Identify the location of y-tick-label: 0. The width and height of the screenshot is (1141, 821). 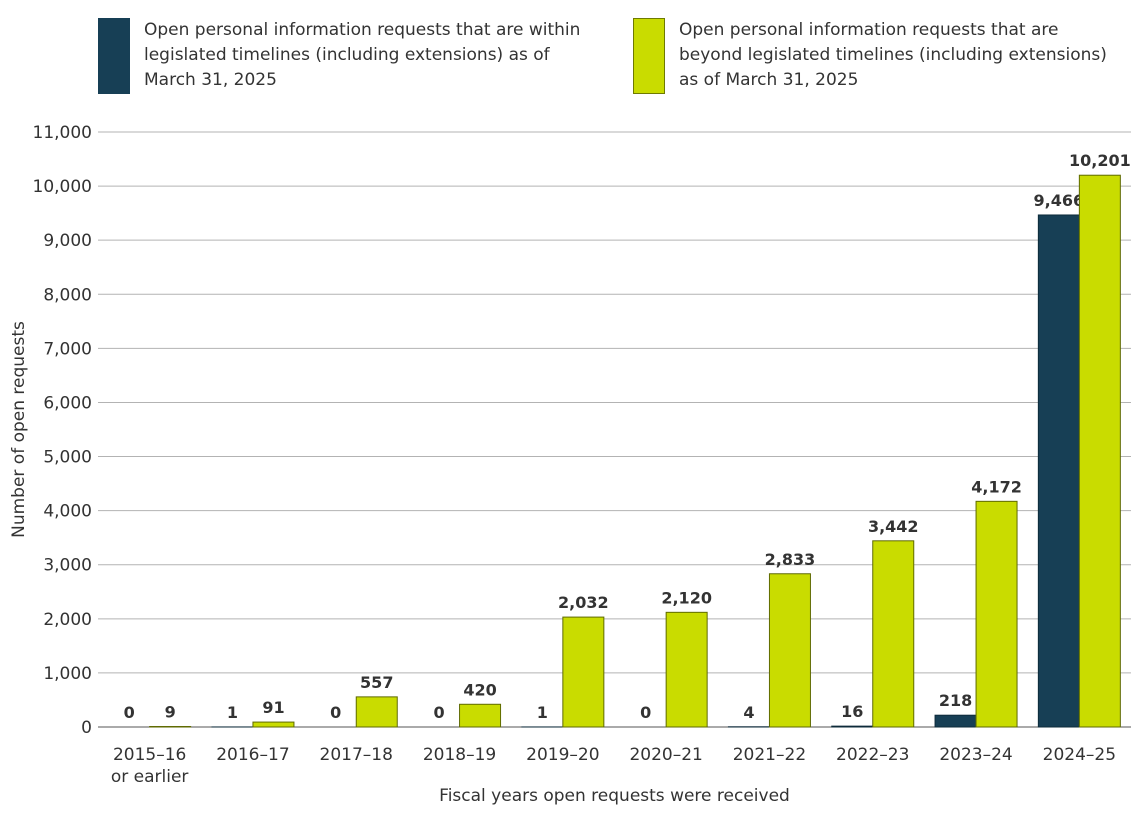
(86, 728).